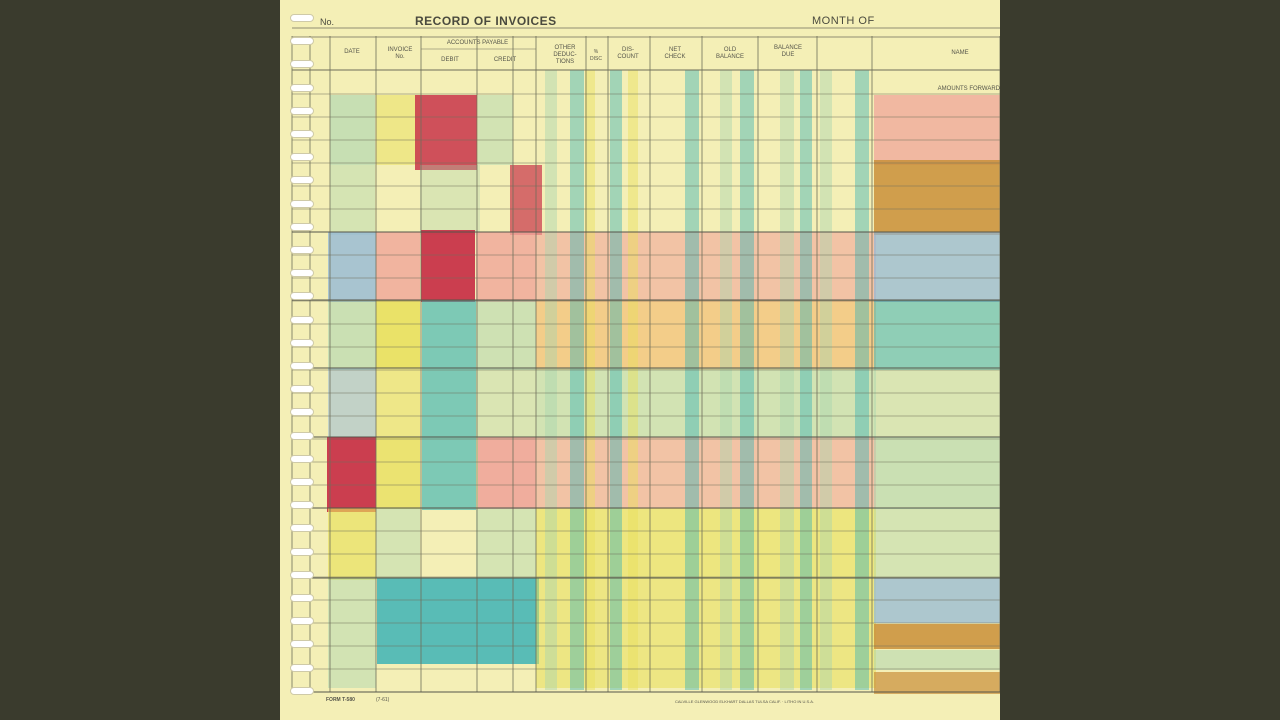  Describe the element at coordinates (565, 55) in the screenshot. I see `column-header-other-deductions: OTHER DEDUC- TIONS` at that location.